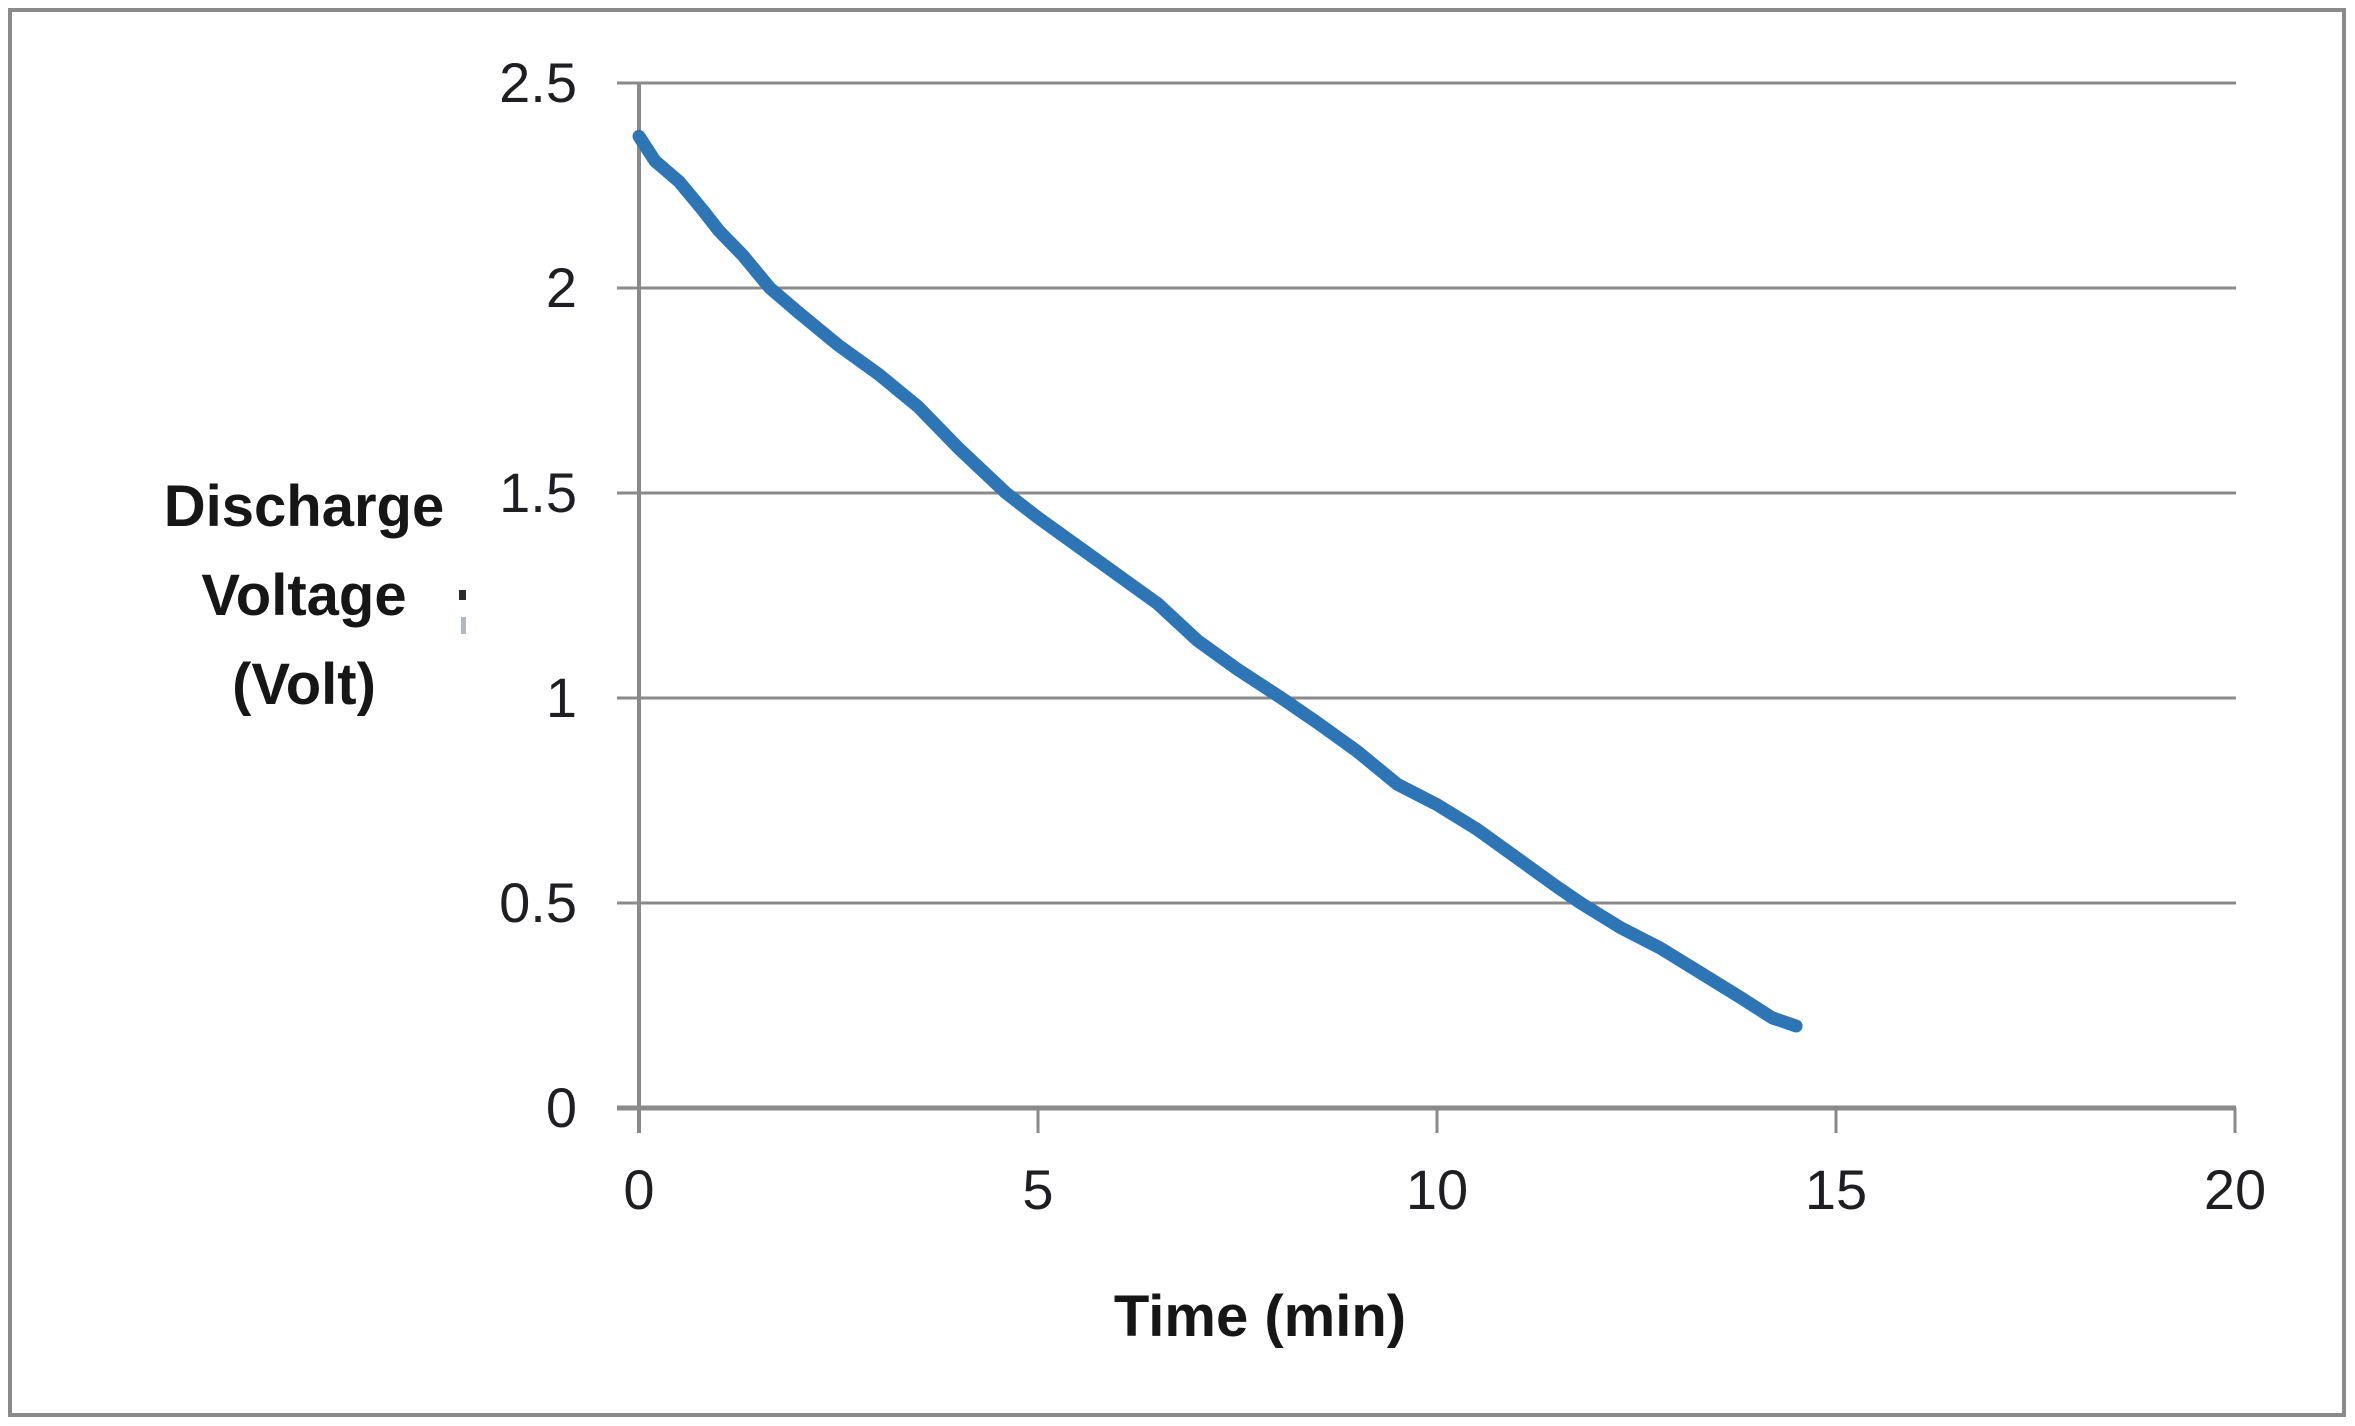 This screenshot has width=2355, height=1426. Describe the element at coordinates (538, 492) in the screenshot. I see `y-tick-label: 1.5` at that location.